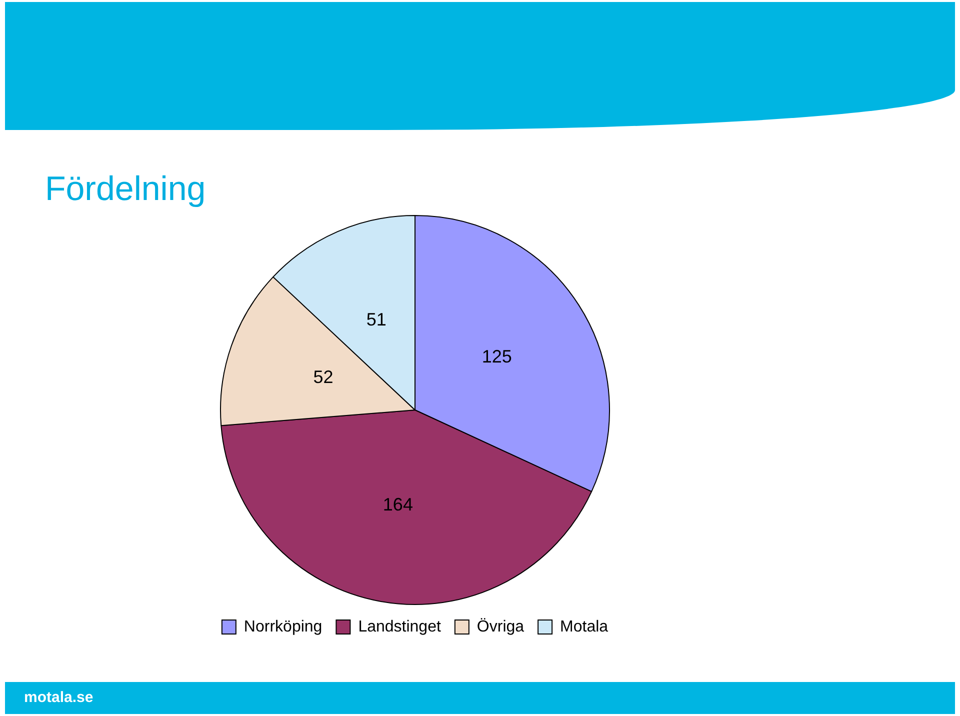  What do you see at coordinates (400, 627) in the screenshot?
I see `legend-label: Landstinget` at bounding box center [400, 627].